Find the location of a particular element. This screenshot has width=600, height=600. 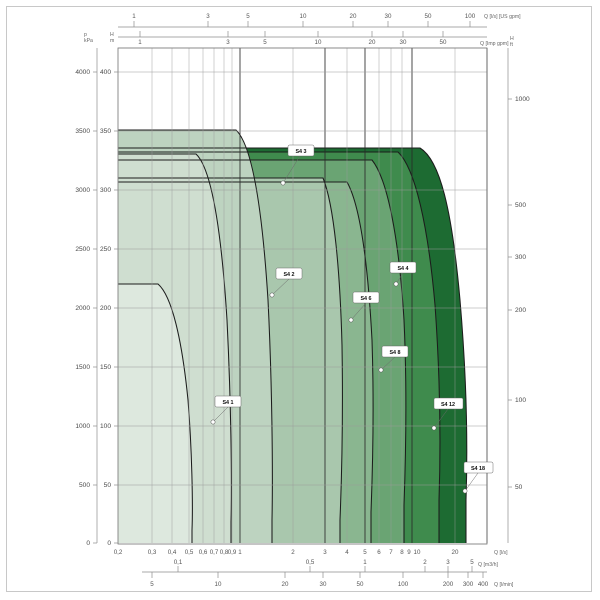

unit-kpa-2: kPa is located at coordinates (88, 41).